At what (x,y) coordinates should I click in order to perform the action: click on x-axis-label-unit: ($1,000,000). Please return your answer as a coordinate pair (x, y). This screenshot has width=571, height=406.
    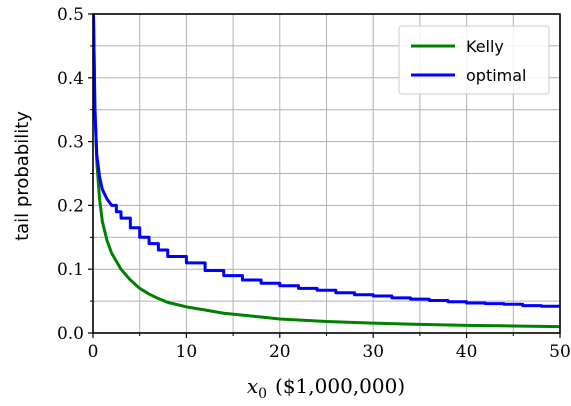
    Looking at the image, I should click on (340, 386).